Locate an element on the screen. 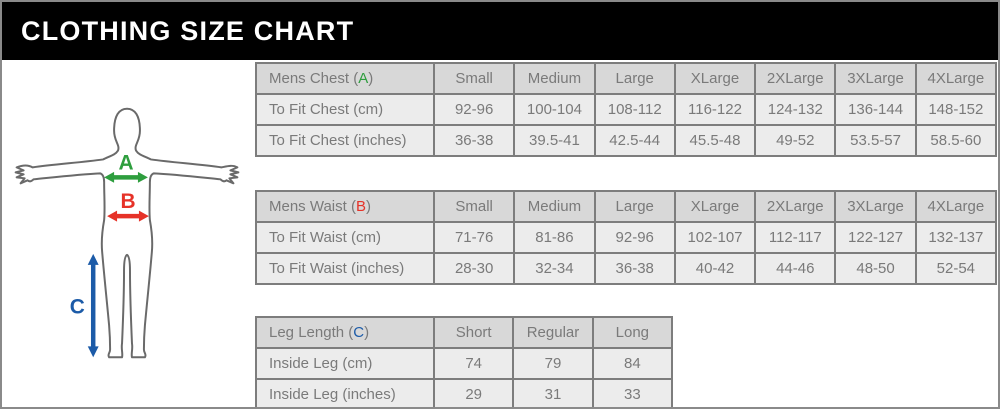  page-title: CLOTHING SIZE CHART is located at coordinates (188, 30).